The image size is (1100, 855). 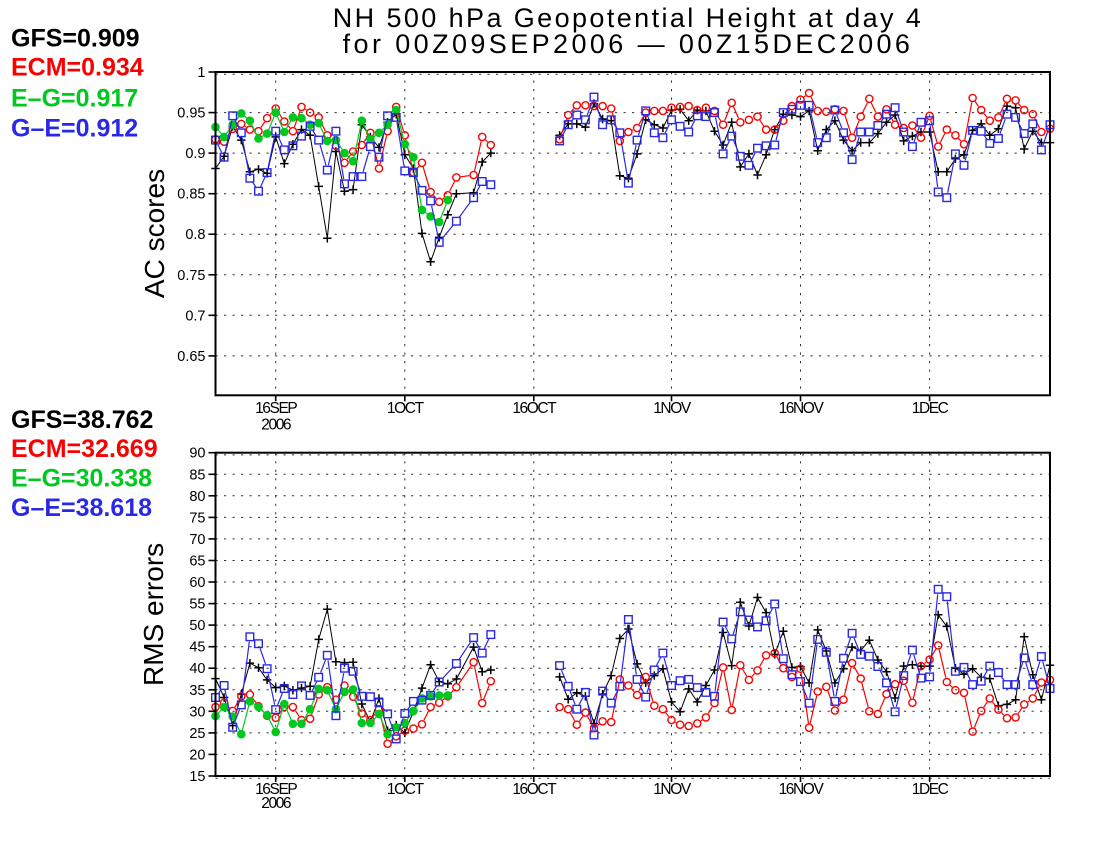 I want to click on svg-text:for 00Z09SEP2006 — 00Z15DEC200: for 00Z09SEP2006 — 00Z15DEC2006, so click(x=628, y=44).